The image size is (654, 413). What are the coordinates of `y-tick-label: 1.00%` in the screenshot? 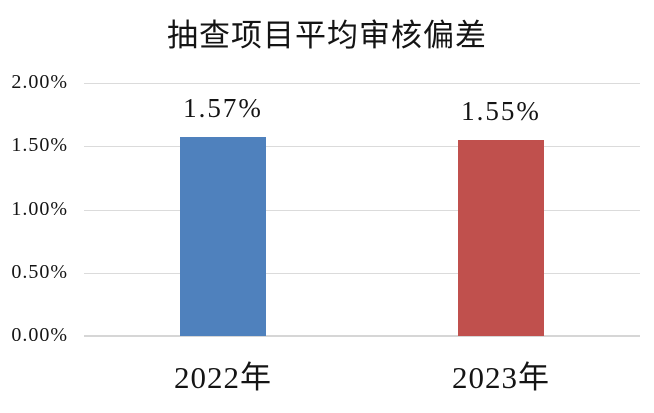 It's located at (39, 208).